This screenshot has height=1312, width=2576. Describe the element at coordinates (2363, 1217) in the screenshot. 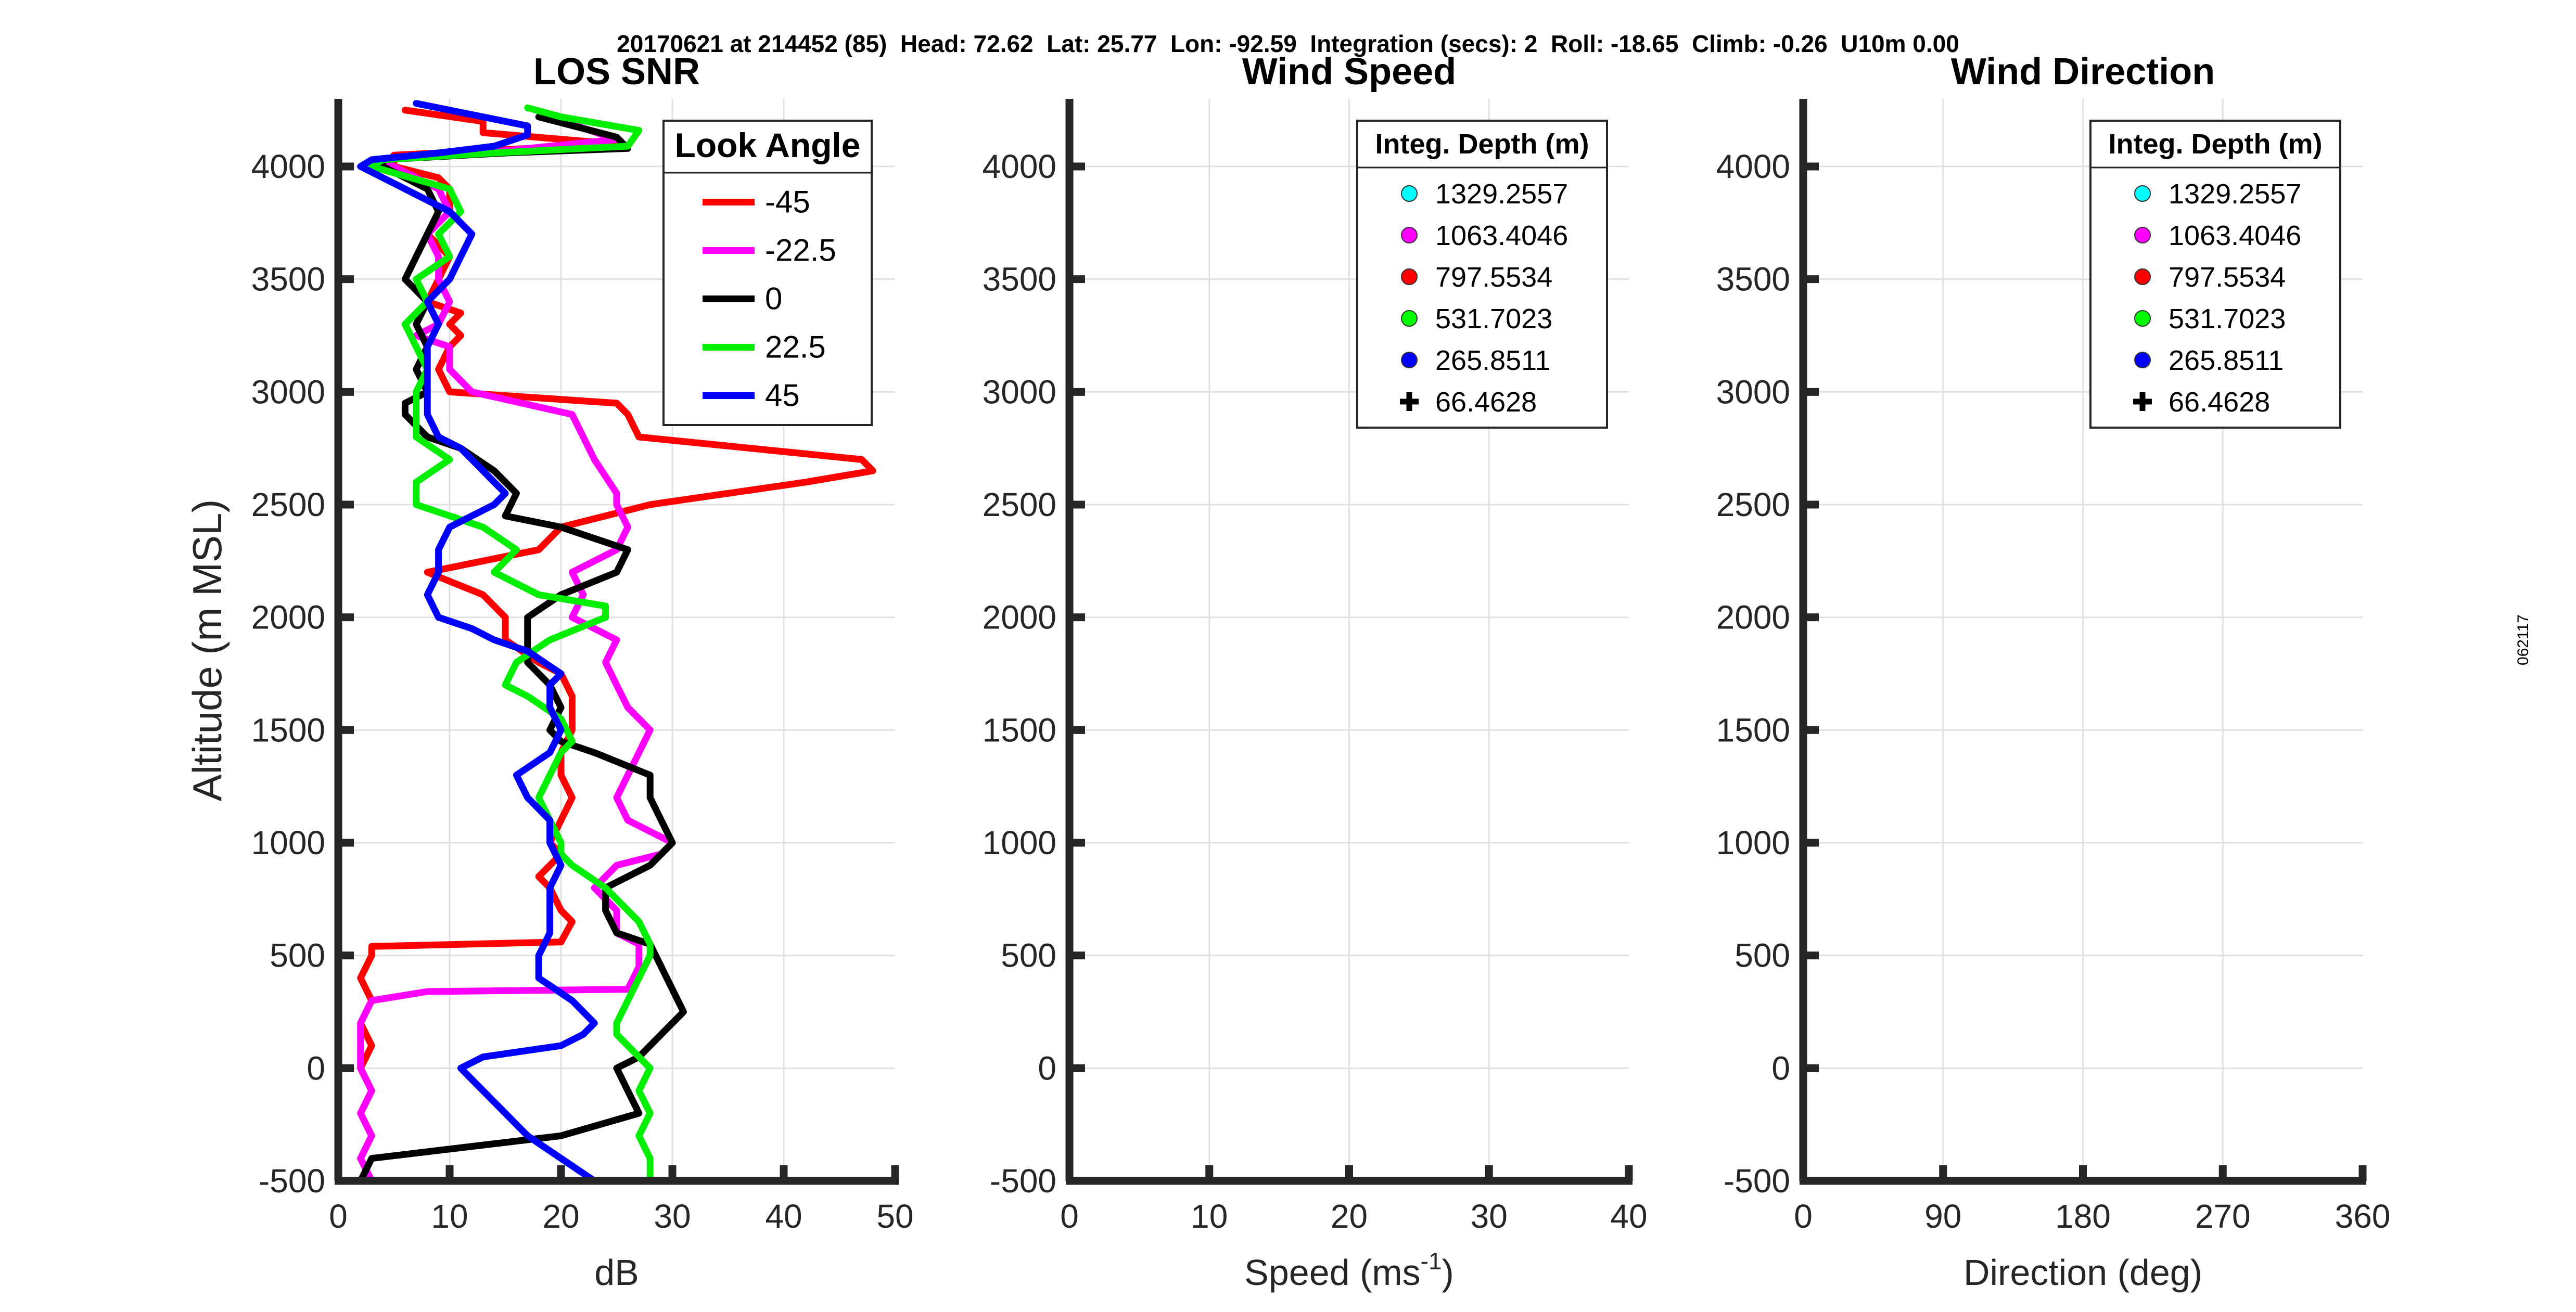

I see `x-tick-label: 360` at that location.